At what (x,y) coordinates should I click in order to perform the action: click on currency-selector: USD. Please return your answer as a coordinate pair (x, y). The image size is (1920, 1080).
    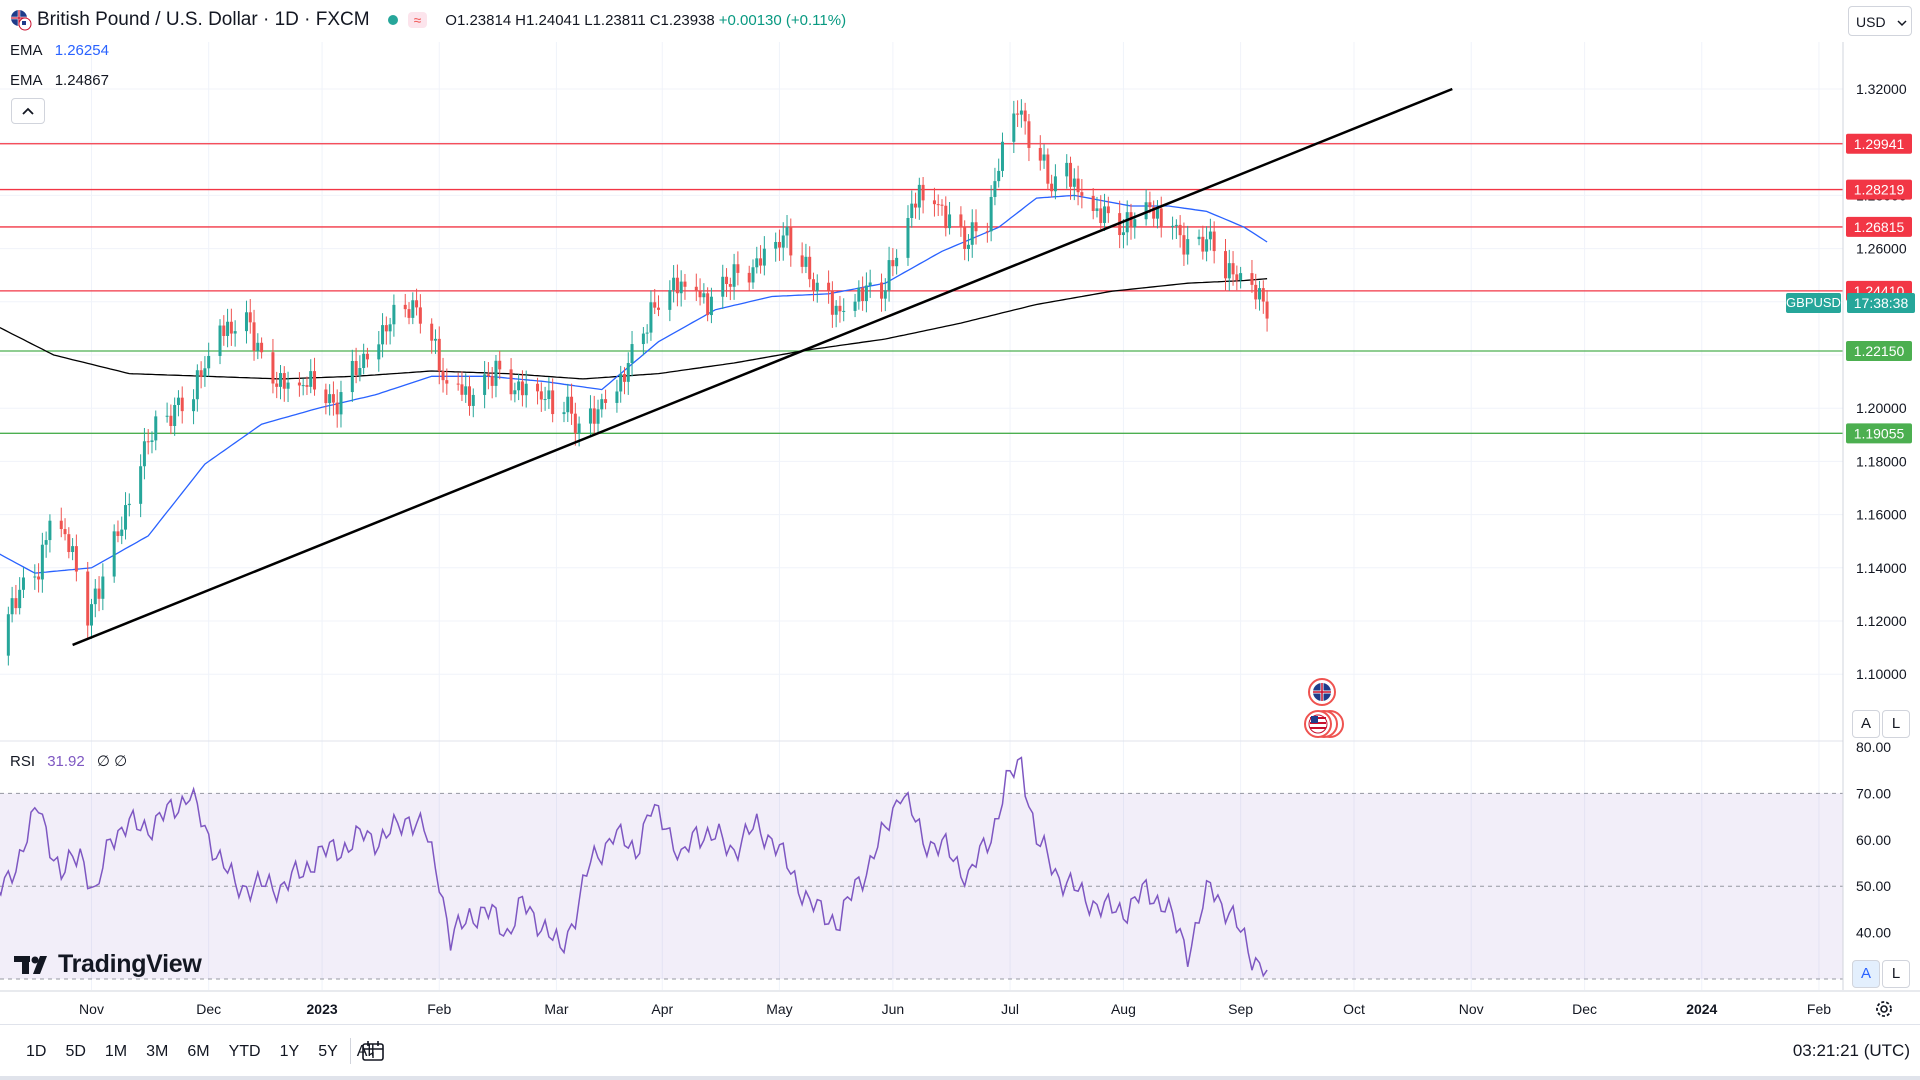
    Looking at the image, I should click on (1880, 21).